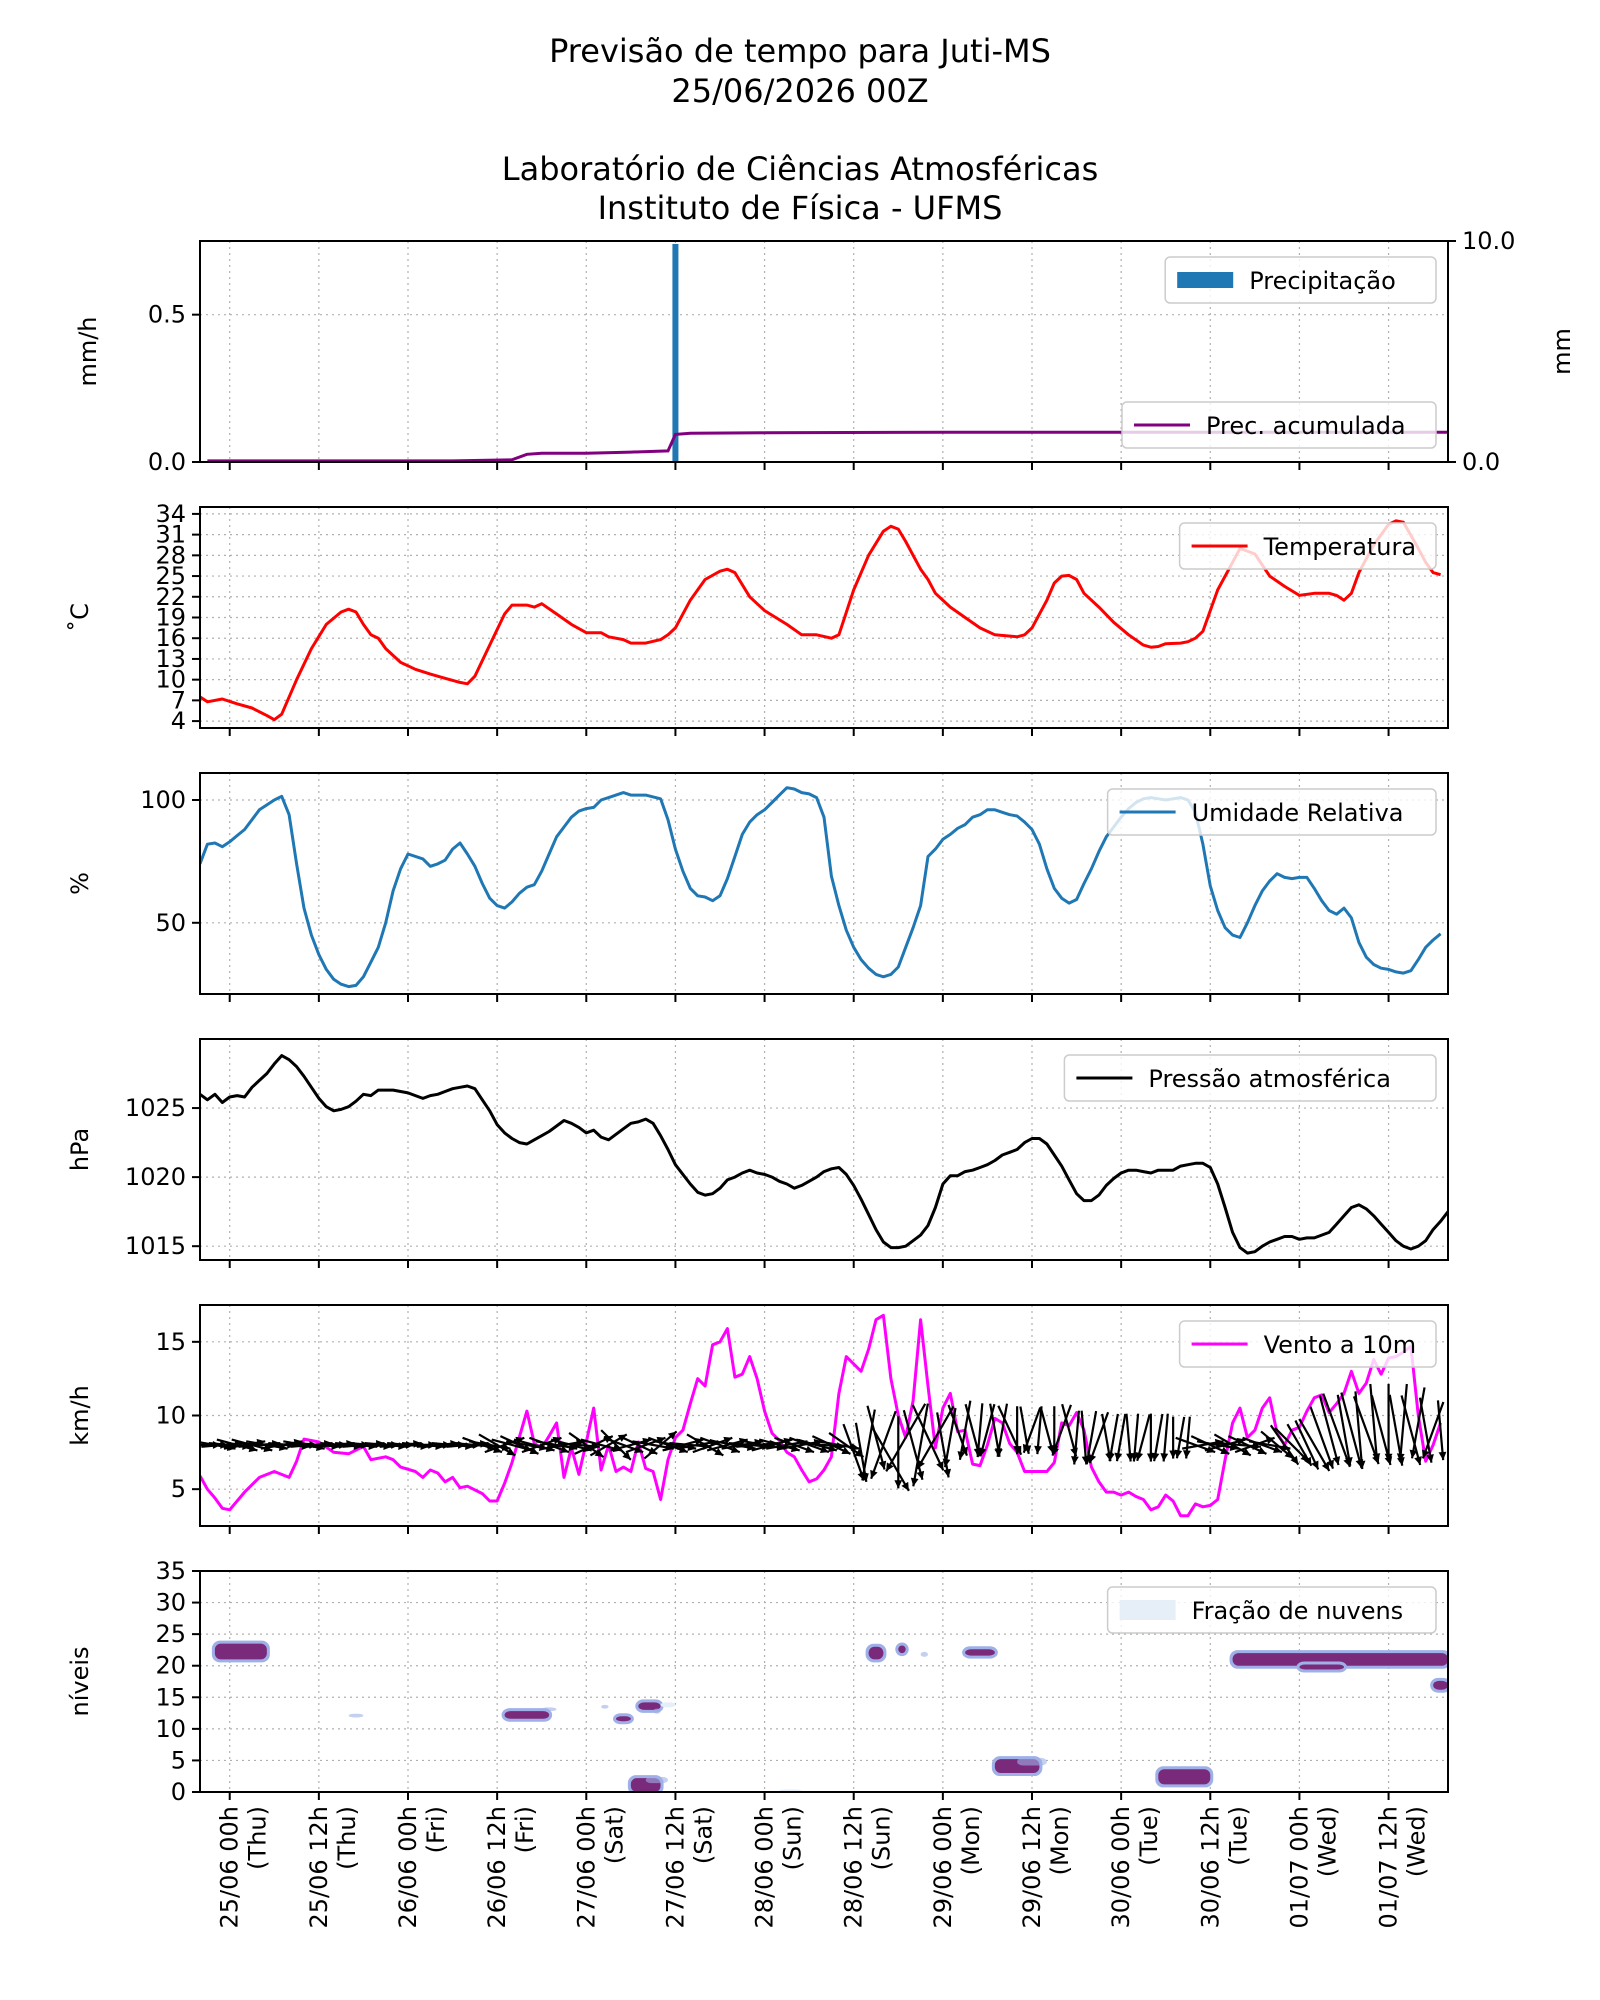 Image resolution: width=1600 pixels, height=2000 pixels. I want to click on xtick-label-date: 01/07 00h, so click(1299, 1867).